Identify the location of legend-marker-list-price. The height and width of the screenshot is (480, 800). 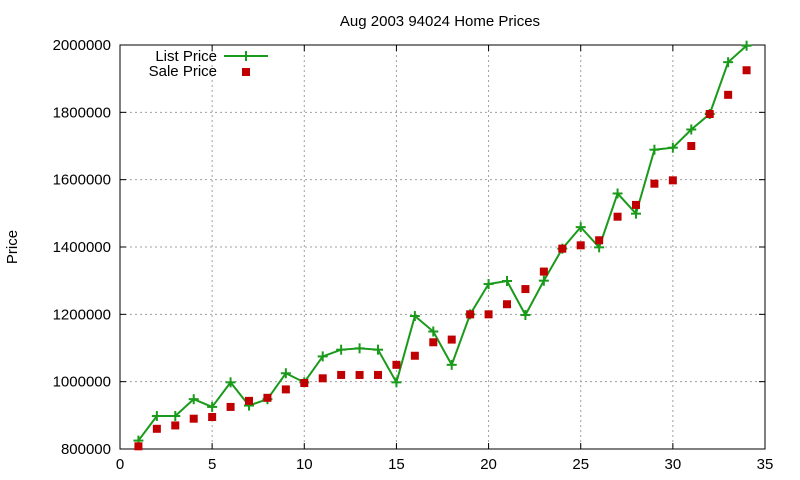
(246, 56).